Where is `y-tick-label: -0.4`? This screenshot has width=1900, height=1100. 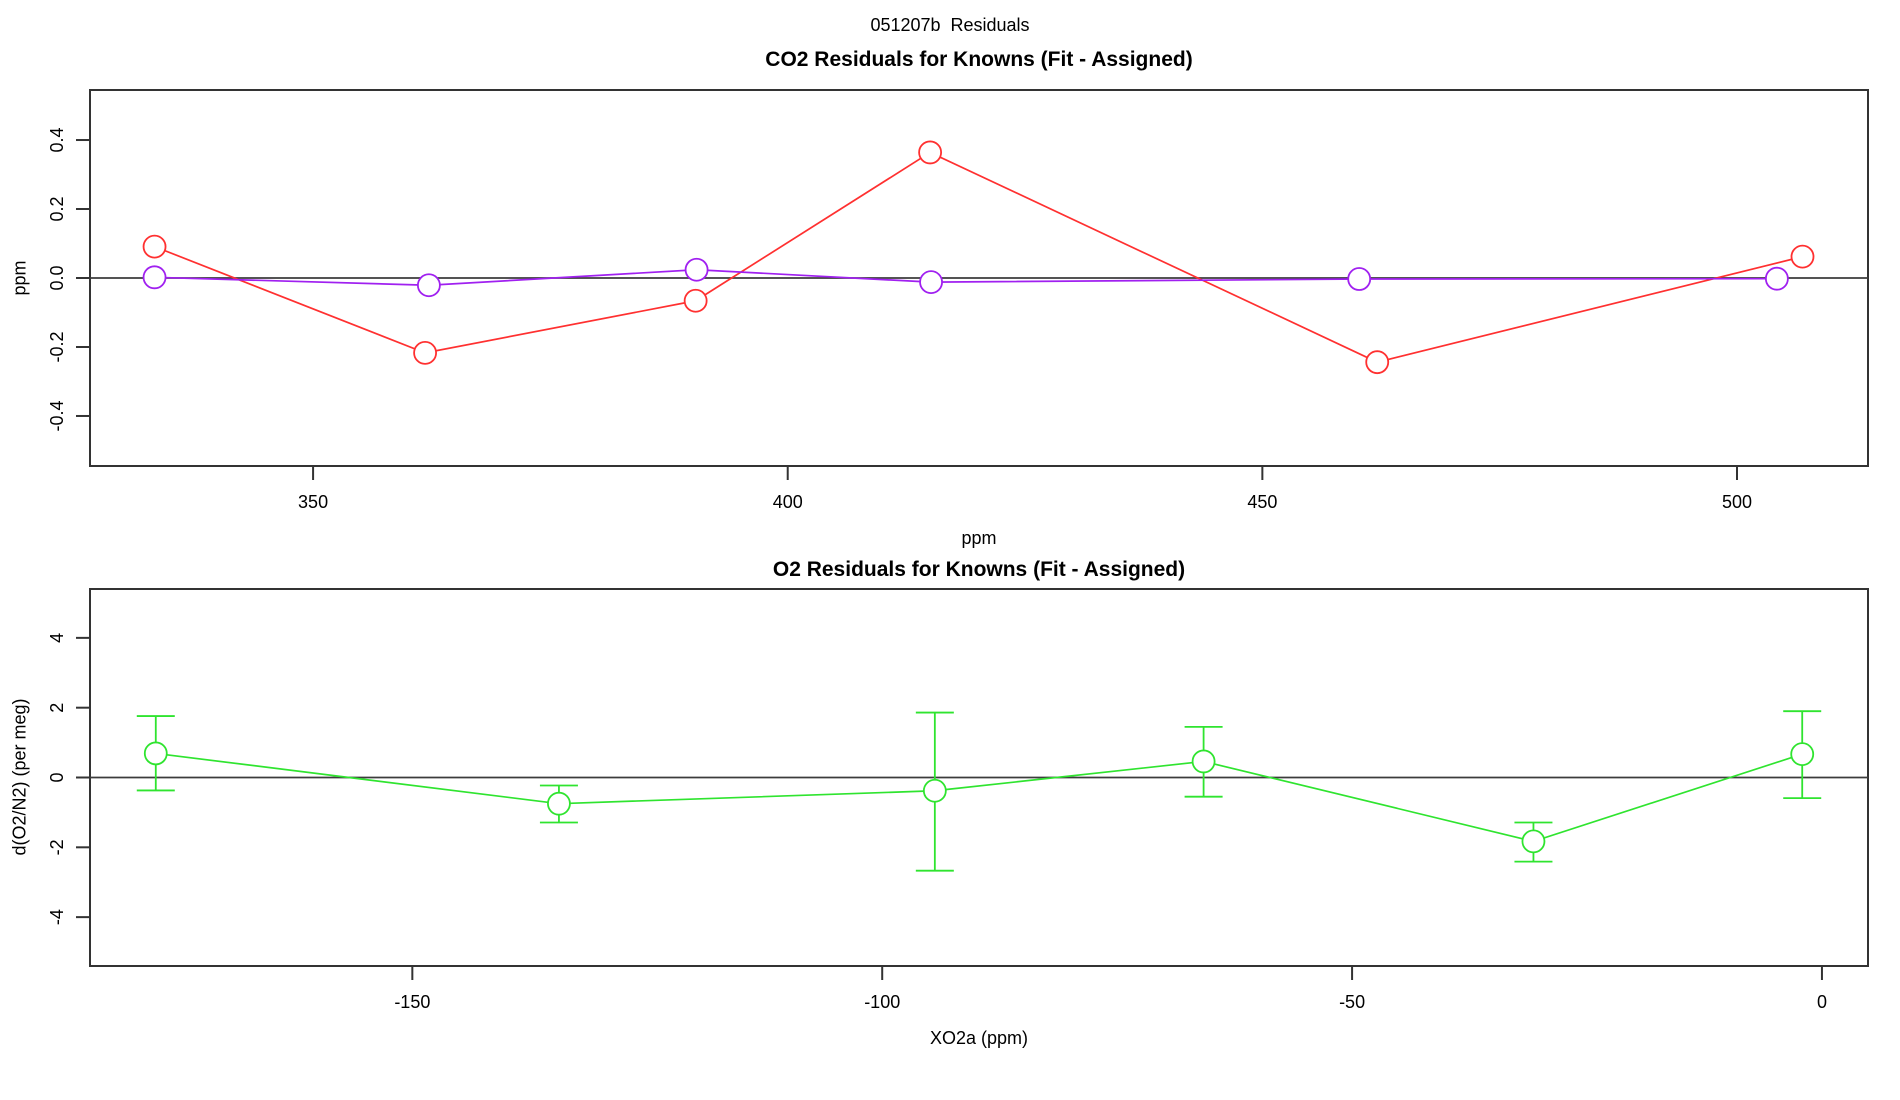
y-tick-label: -0.4 is located at coordinates (57, 415).